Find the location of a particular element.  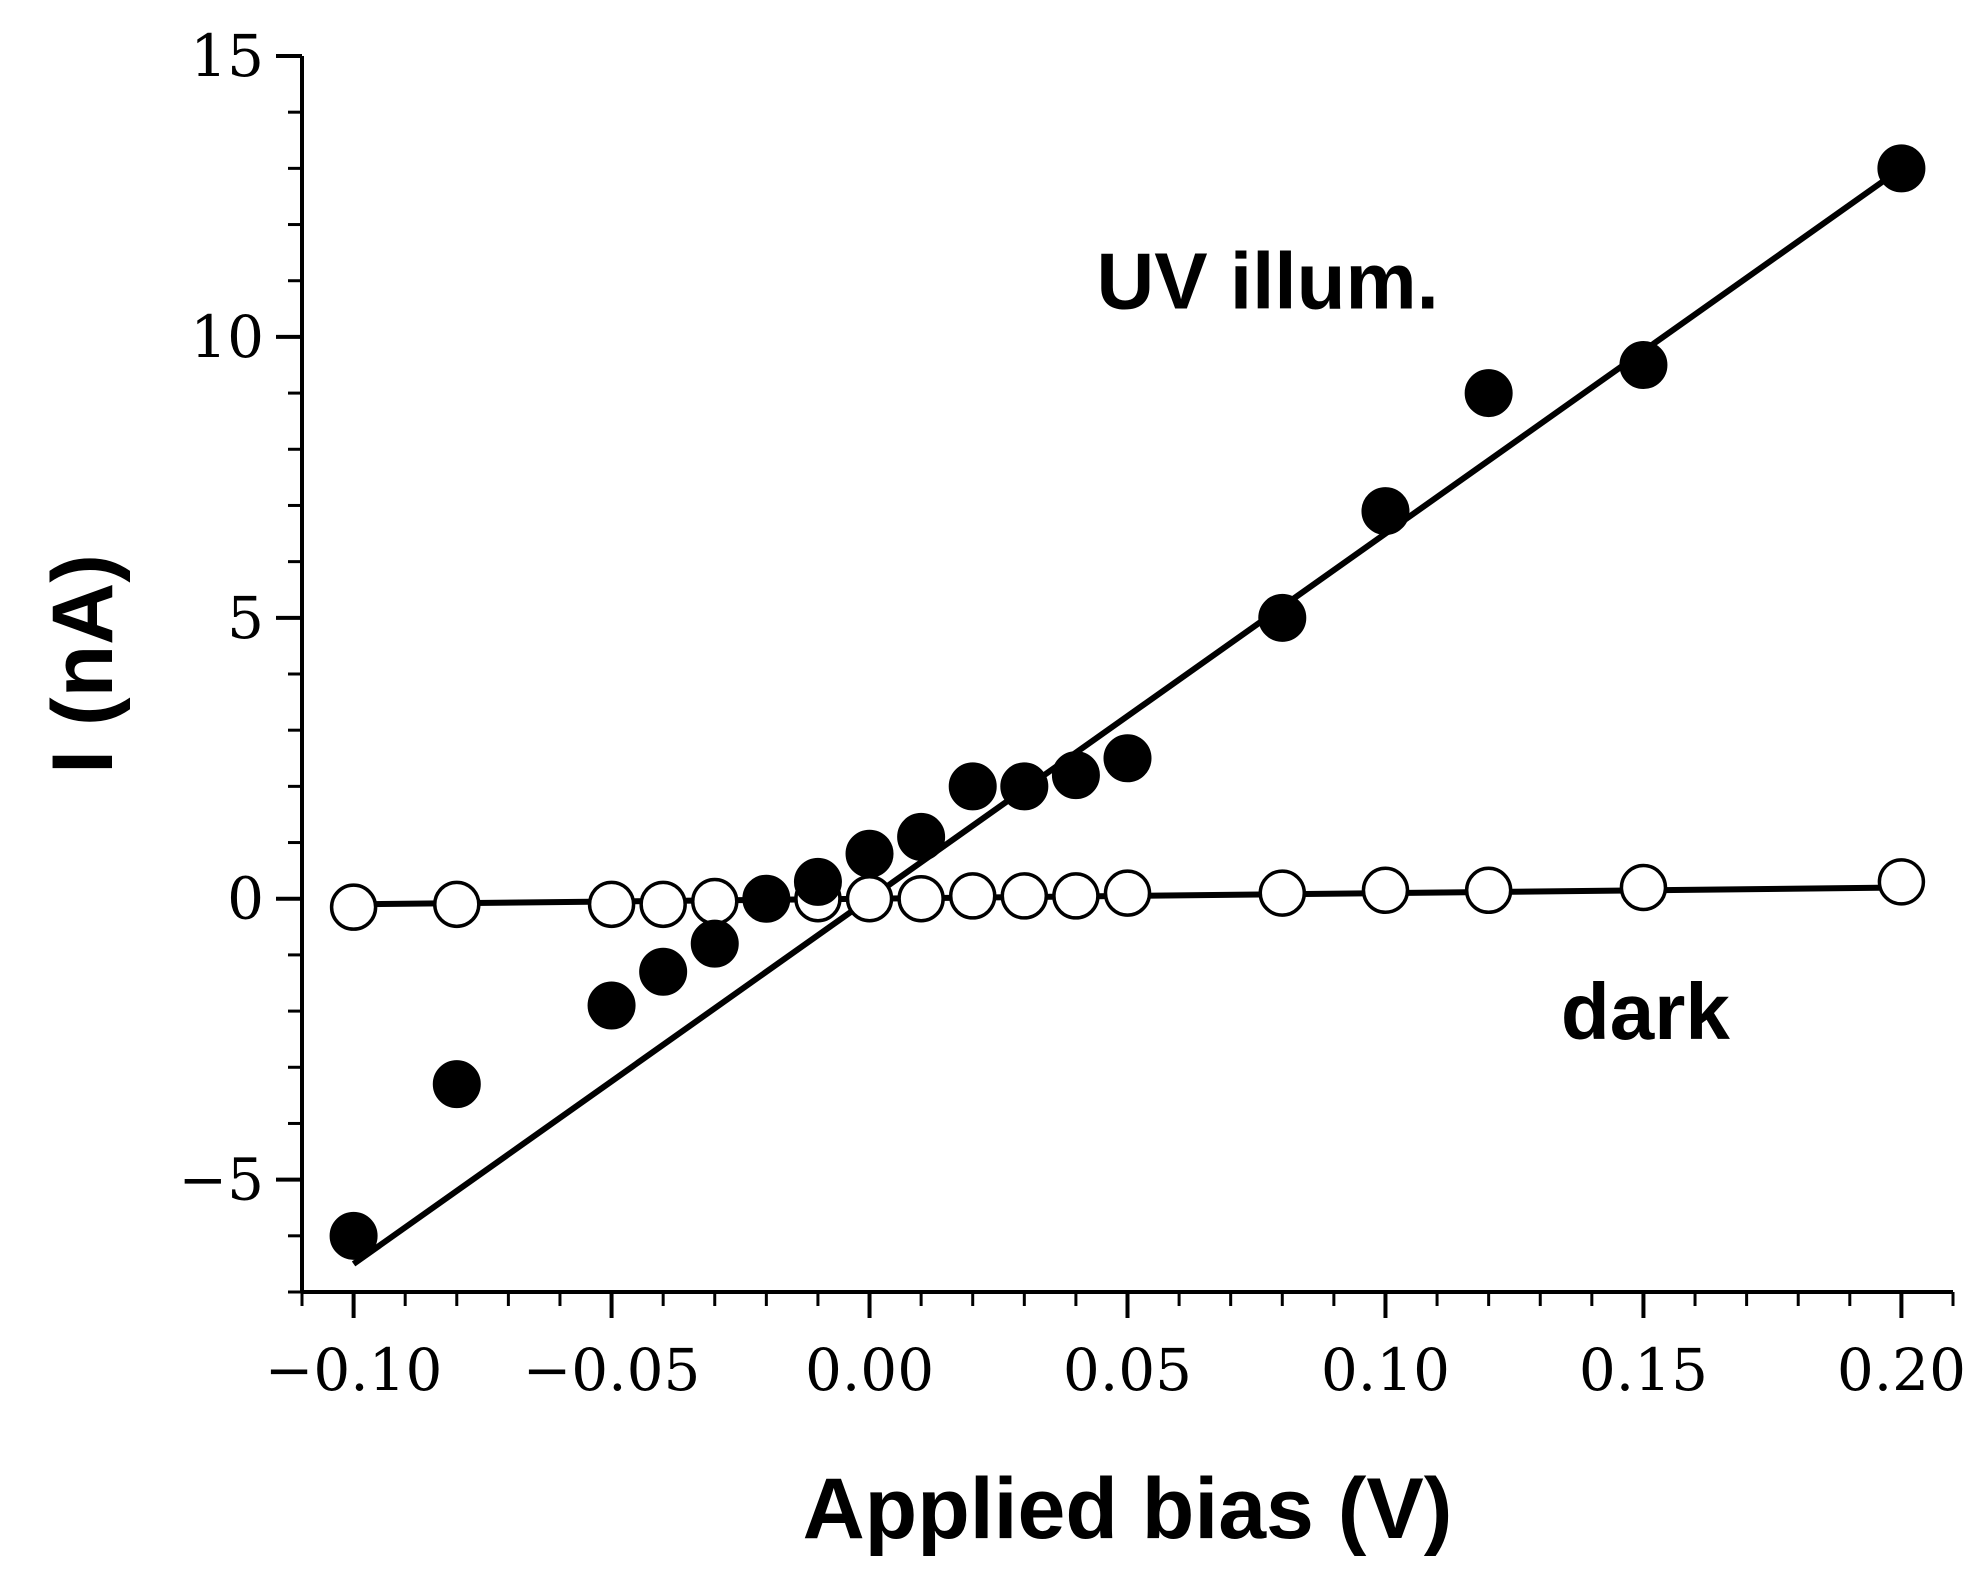

x-tick-label: −0.10 is located at coordinates (354, 1370).